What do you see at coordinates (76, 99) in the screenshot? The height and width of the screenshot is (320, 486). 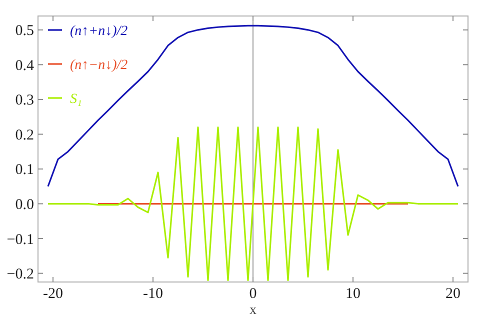 I see `legend-label: S₁` at bounding box center [76, 99].